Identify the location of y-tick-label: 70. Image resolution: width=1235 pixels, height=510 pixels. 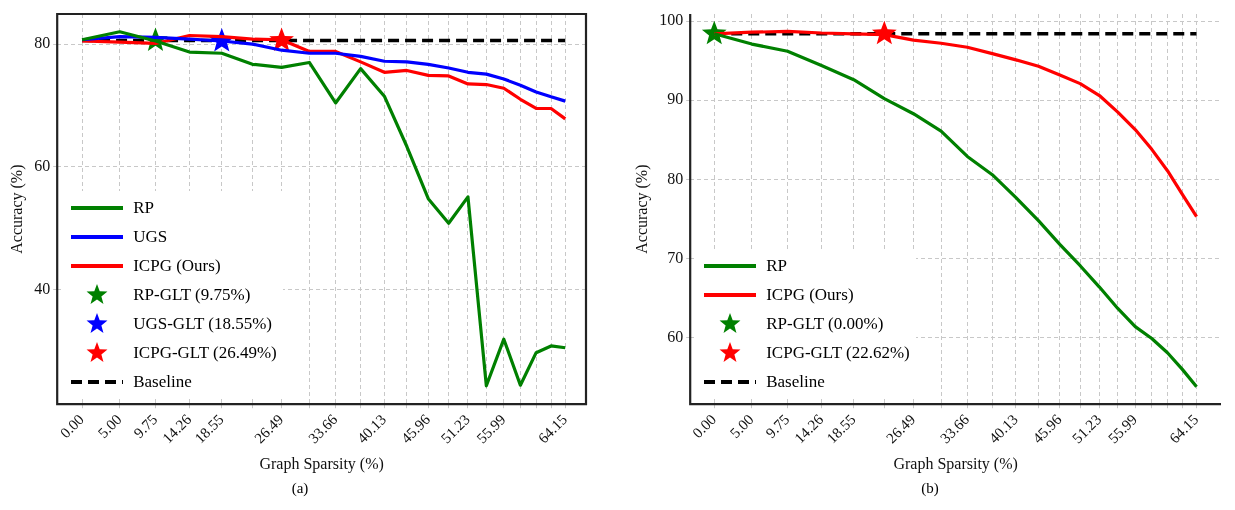
(675, 257).